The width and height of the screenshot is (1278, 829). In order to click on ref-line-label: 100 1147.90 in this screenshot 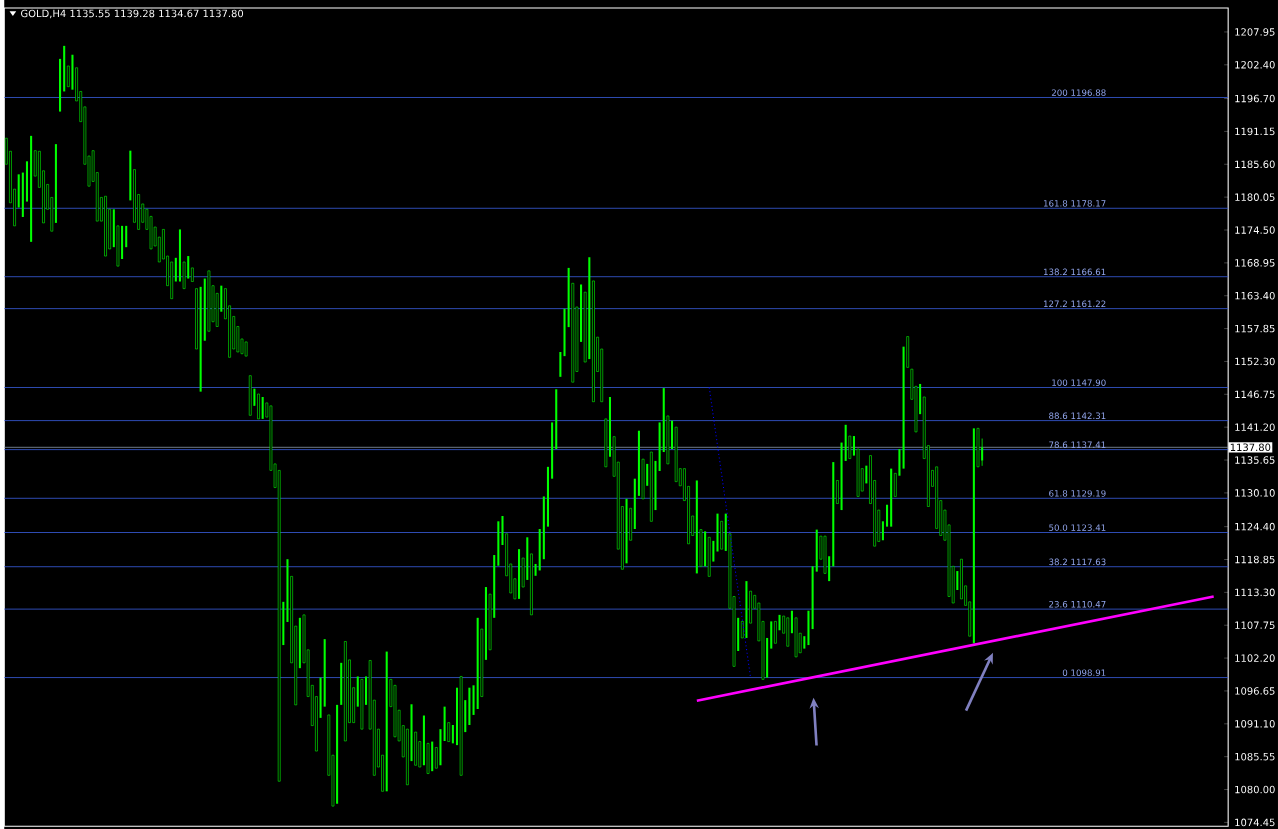, I will do `click(1079, 382)`.